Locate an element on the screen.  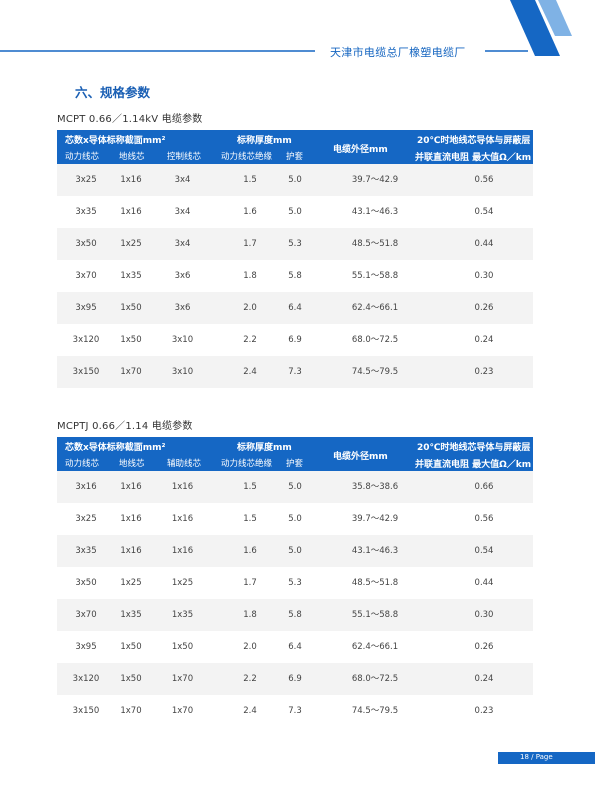
header-ground-core: 地线芯 is located at coordinates (132, 157).